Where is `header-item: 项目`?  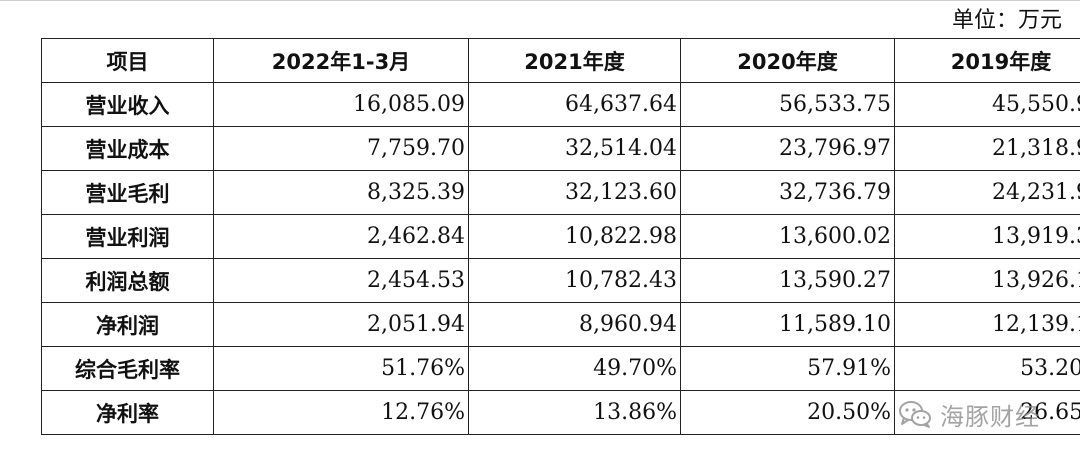
header-item: 项目 is located at coordinates (127, 60).